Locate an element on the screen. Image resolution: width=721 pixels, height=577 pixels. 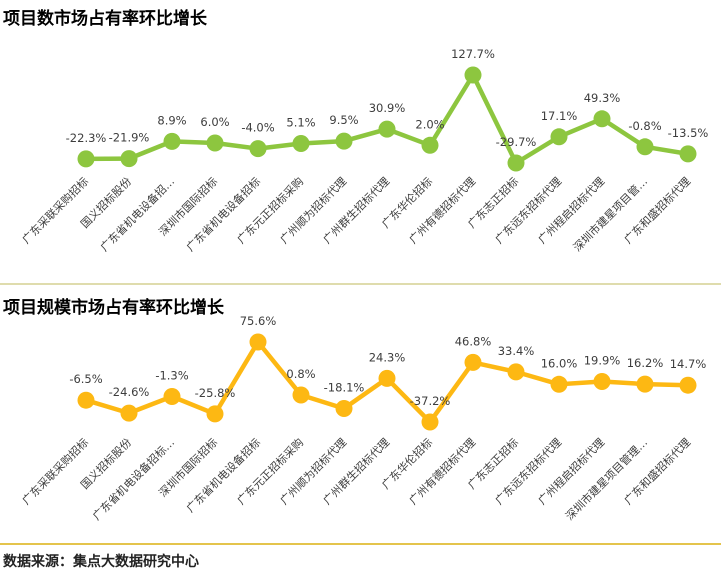
data-point-value-label: 46.8% is located at coordinates (473, 341).